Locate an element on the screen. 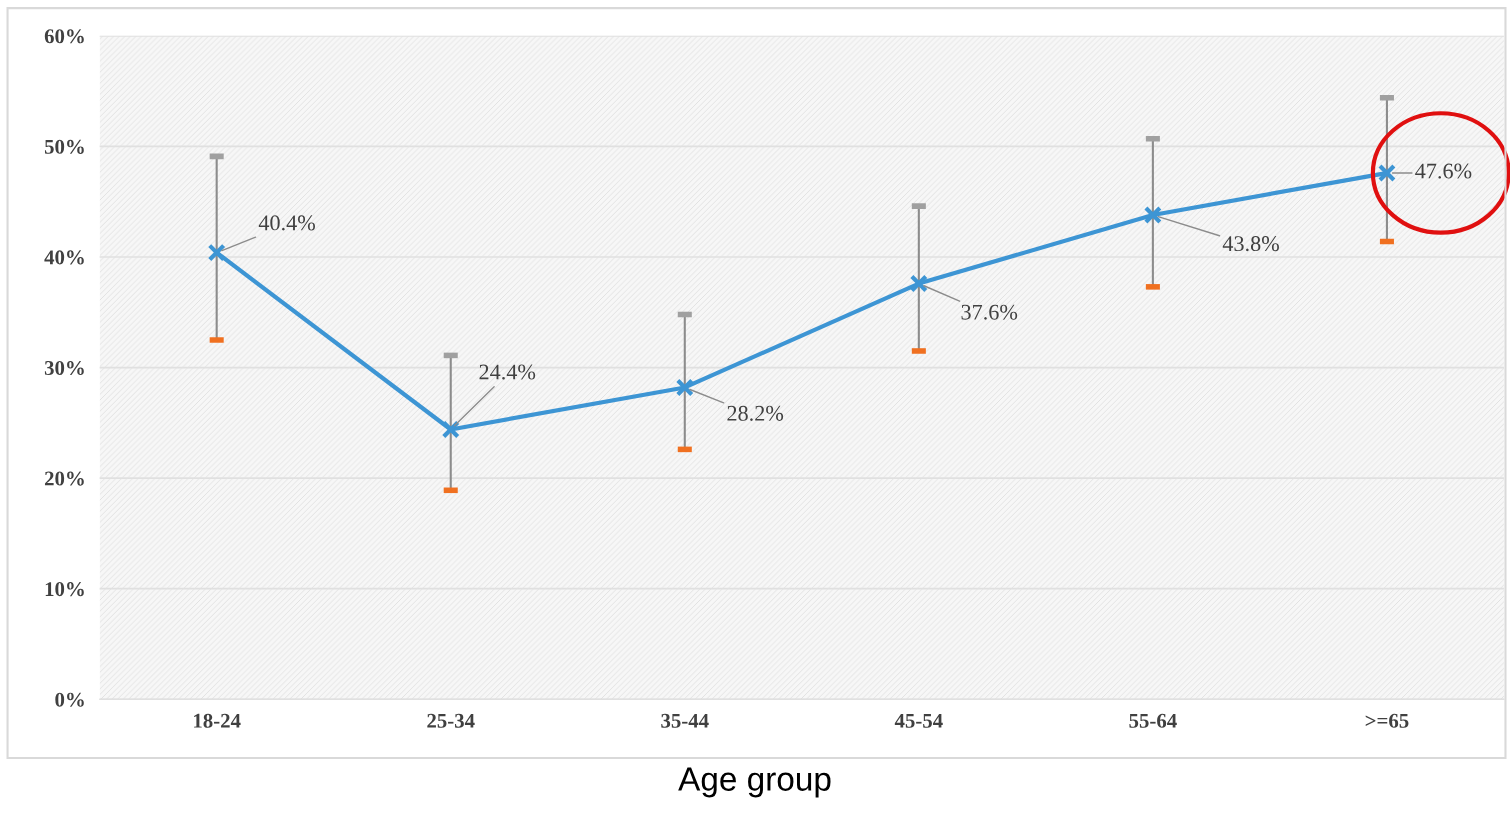 This screenshot has width=1510, height=815. x-tick-label: 45-54 is located at coordinates (918, 720).